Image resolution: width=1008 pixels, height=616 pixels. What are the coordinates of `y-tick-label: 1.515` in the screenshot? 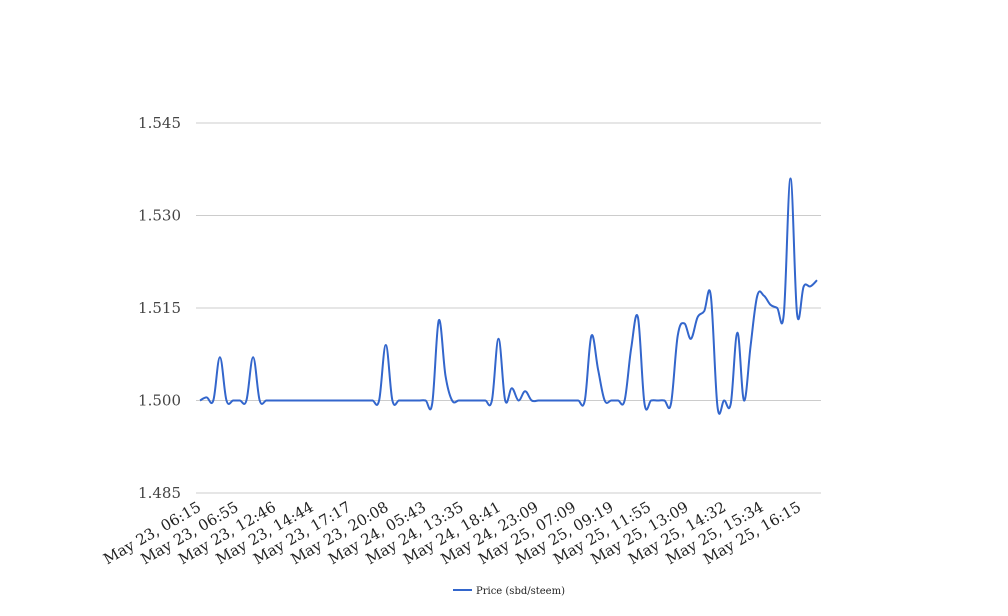 It's located at (159, 308).